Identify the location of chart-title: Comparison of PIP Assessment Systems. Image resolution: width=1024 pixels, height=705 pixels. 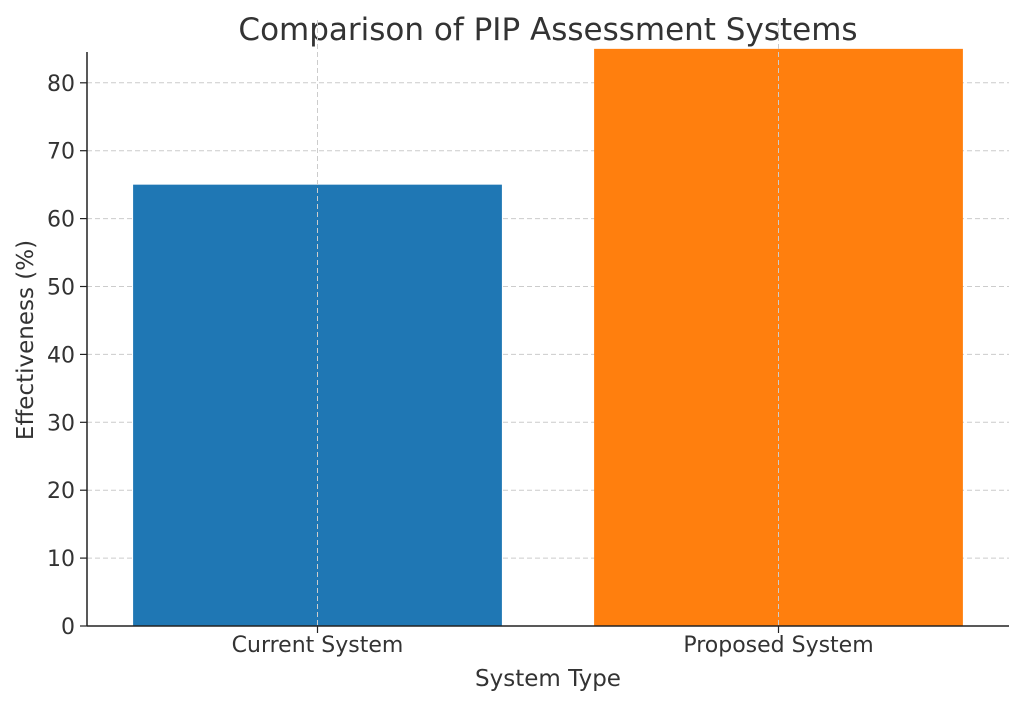
(547, 30).